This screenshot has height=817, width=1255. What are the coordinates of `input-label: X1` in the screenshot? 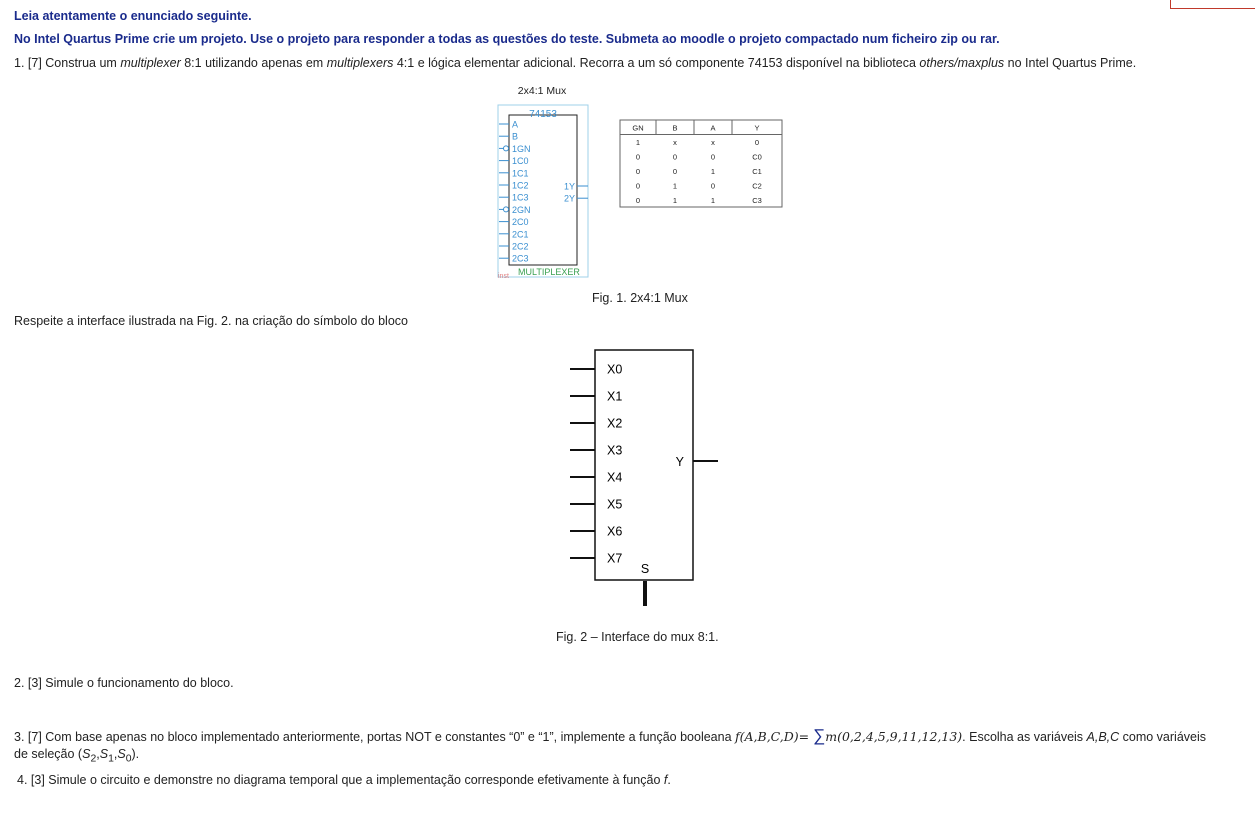 It's located at (614, 397).